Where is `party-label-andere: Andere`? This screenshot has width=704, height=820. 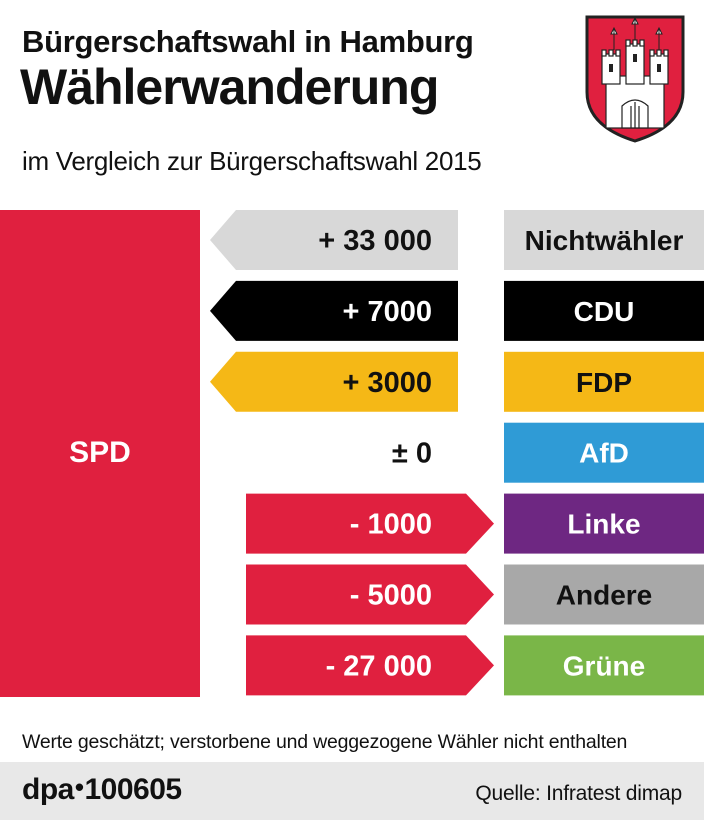 party-label-andere: Andere is located at coordinates (604, 595).